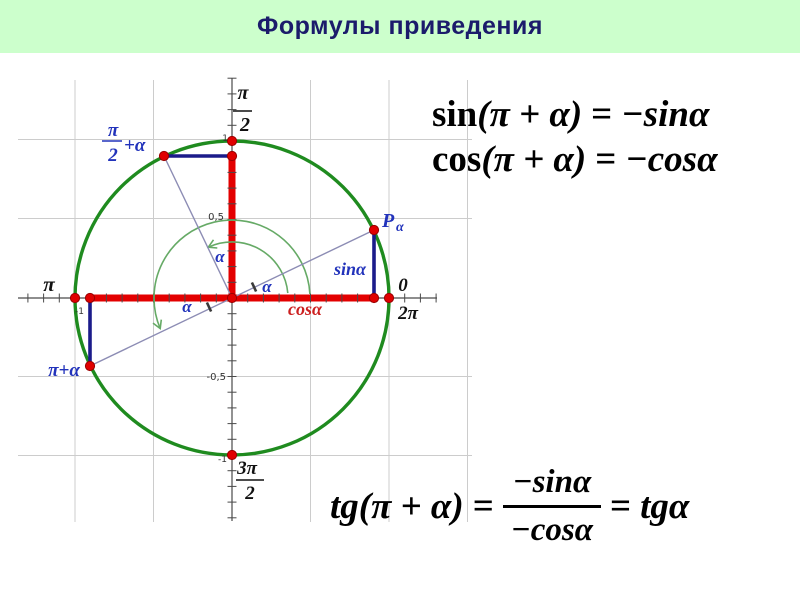 The image size is (800, 600). I want to click on formula-tg-arg: (π + α), so click(411, 506).